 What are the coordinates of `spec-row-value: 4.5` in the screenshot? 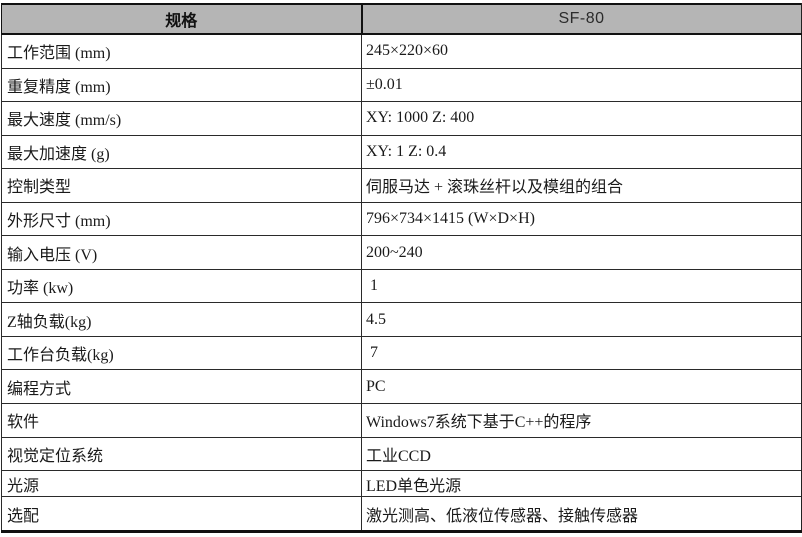 It's located at (581, 319).